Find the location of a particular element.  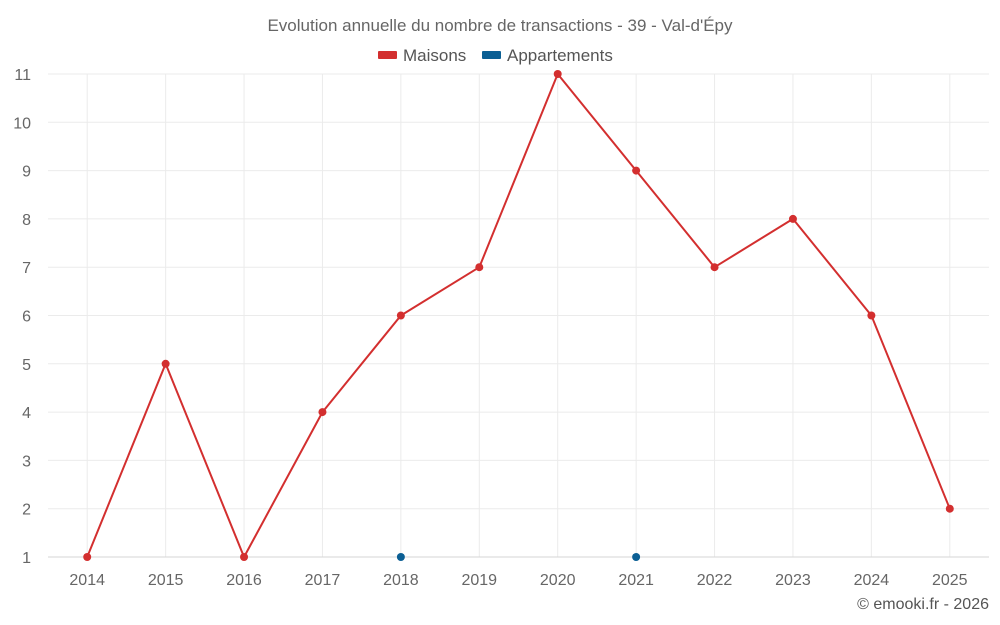

y-tick-label: 2 is located at coordinates (26, 510).